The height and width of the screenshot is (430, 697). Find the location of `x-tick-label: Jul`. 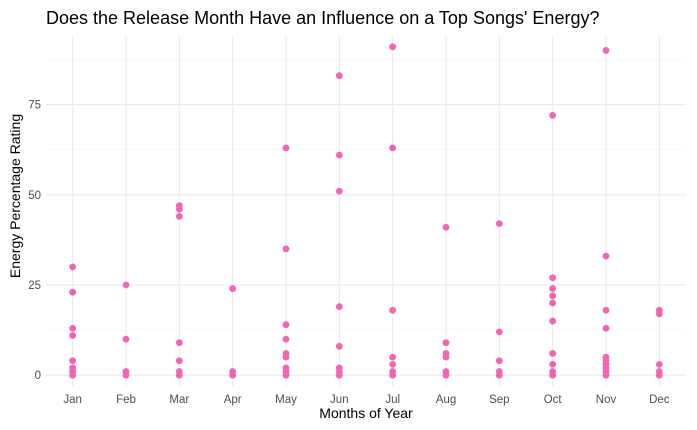

x-tick-label: Jul is located at coordinates (392, 400).